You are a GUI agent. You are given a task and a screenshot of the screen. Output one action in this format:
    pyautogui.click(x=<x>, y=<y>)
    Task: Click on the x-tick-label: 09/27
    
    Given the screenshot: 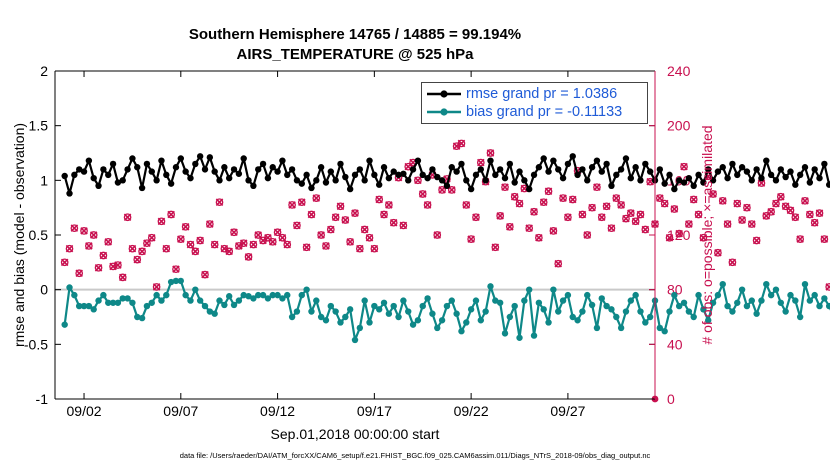 What is the action you would take?
    pyautogui.click(x=567, y=411)
    